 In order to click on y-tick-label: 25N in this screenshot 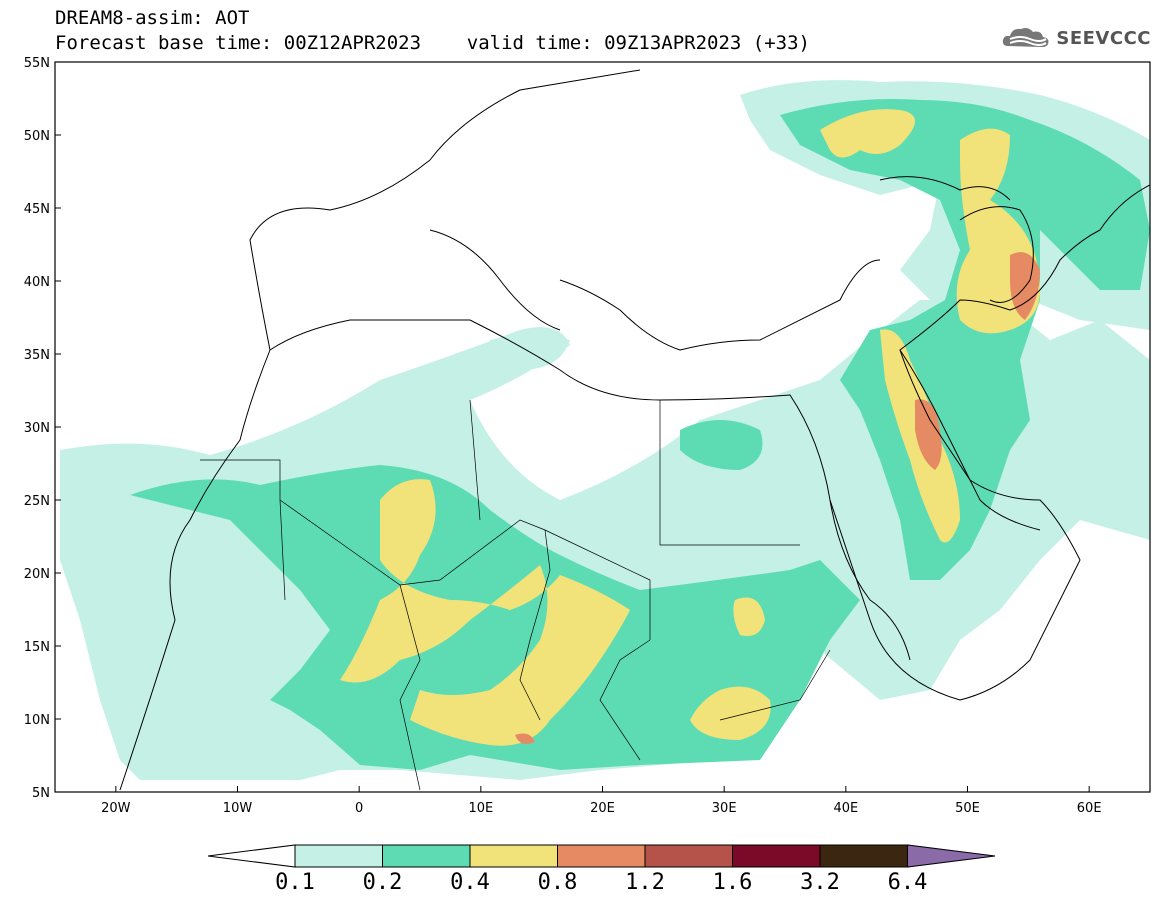, I will do `click(37, 501)`.